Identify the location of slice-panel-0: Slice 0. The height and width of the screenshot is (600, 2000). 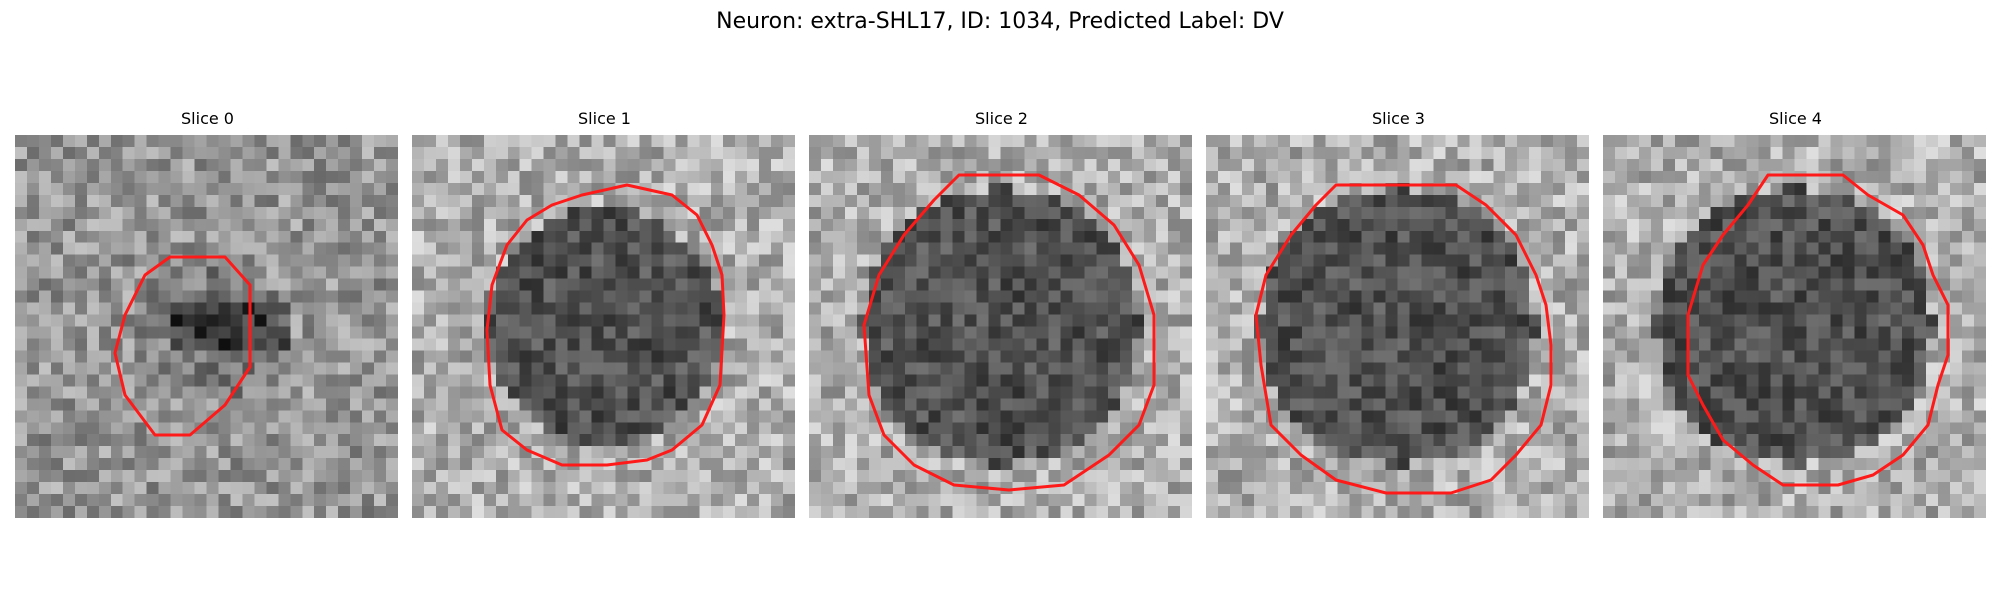
(207, 313).